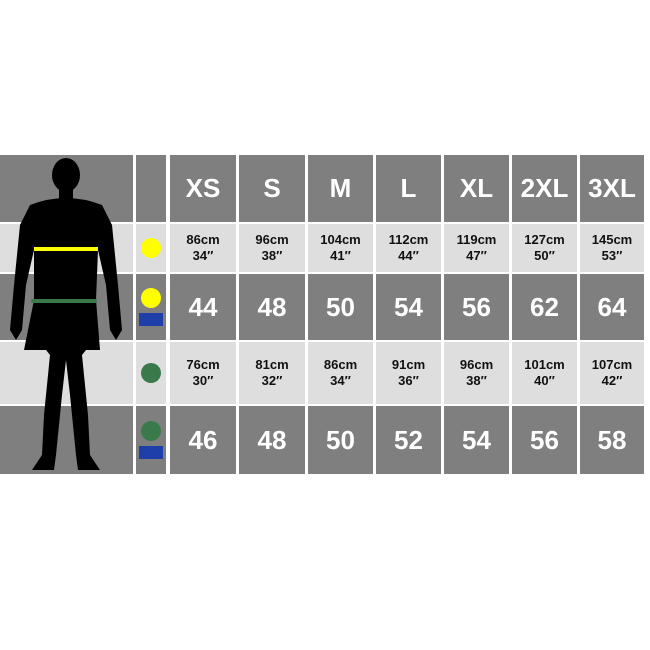  I want to click on cm-value: 91cm, so click(408, 364).